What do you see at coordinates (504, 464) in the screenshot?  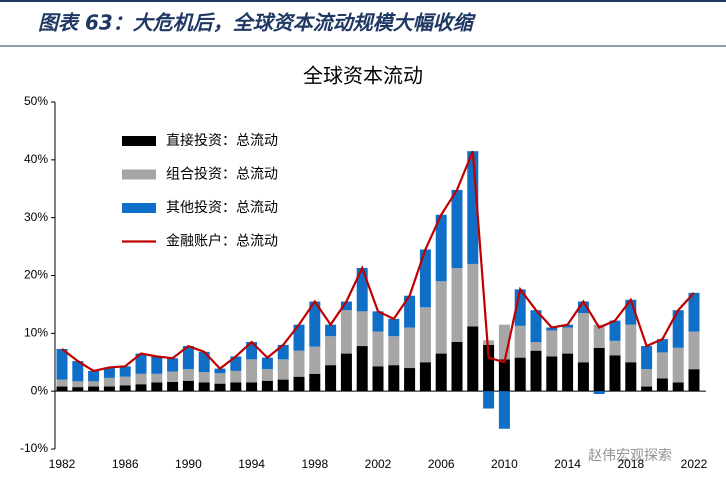 I see `x-tick-label: 2010` at bounding box center [504, 464].